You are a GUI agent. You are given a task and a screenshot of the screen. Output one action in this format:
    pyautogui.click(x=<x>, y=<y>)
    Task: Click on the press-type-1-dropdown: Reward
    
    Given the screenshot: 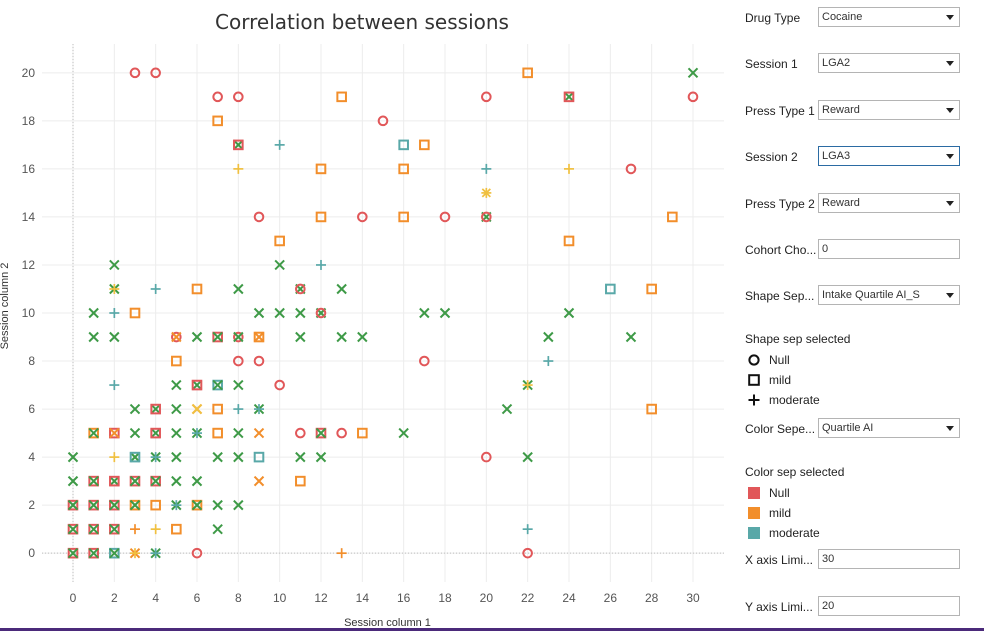 What is the action you would take?
    pyautogui.click(x=889, y=110)
    